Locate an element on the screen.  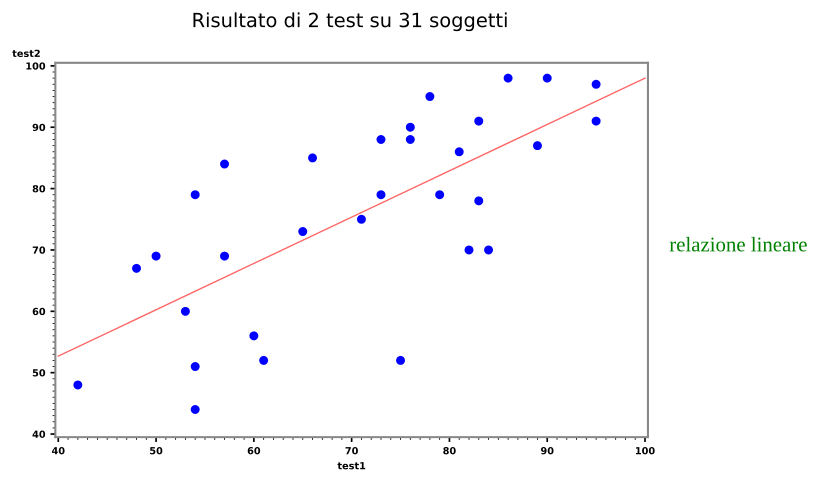
x-tick-label: 70 is located at coordinates (352, 450).